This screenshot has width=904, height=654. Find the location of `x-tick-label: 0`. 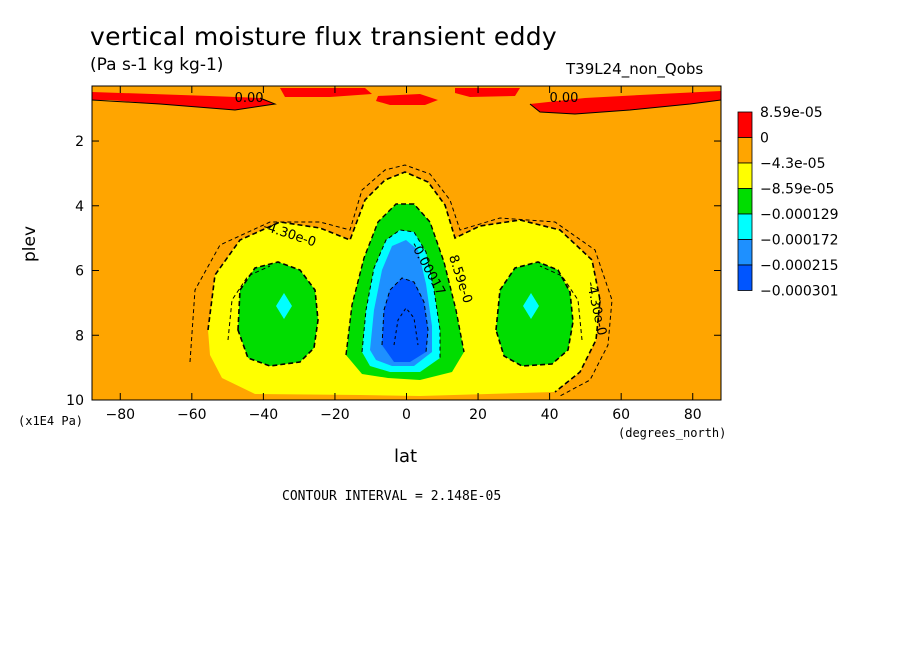

x-tick-label: 0 is located at coordinates (406, 415).